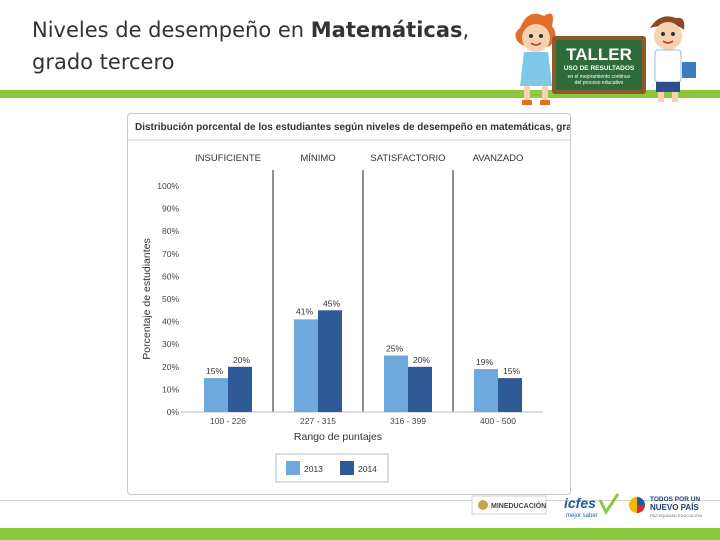 This screenshot has width=720, height=540. I want to click on level-header: SATISFACTORIO, so click(407, 158).